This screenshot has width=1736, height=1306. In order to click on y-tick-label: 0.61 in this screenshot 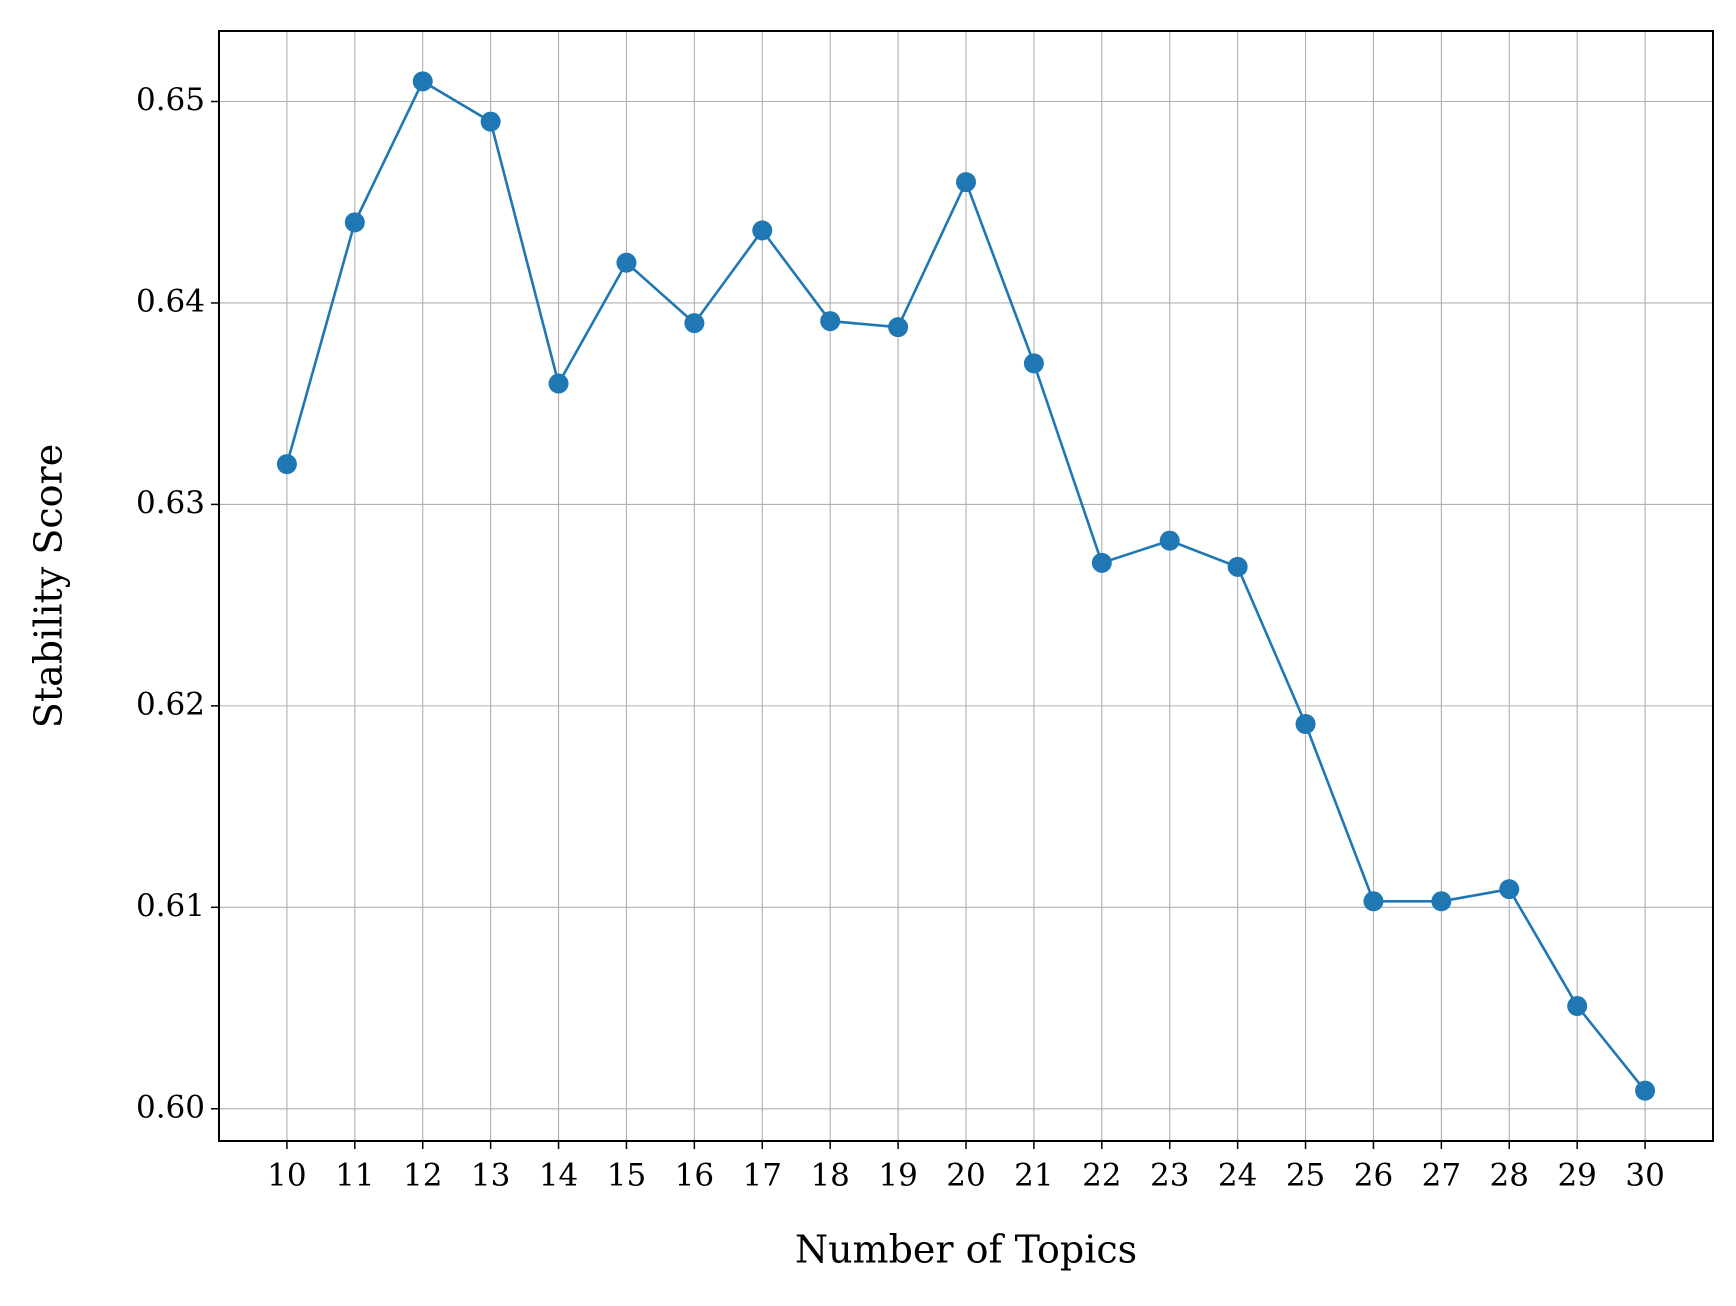, I will do `click(170, 906)`.